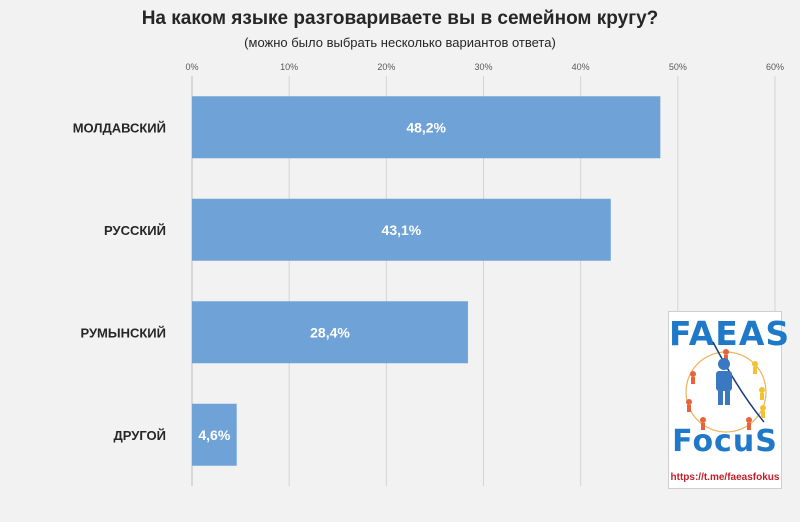  I want to click on faeas-focus-logo: FAEAS FocuS https://t.me/faeasfokus, so click(729, 400).